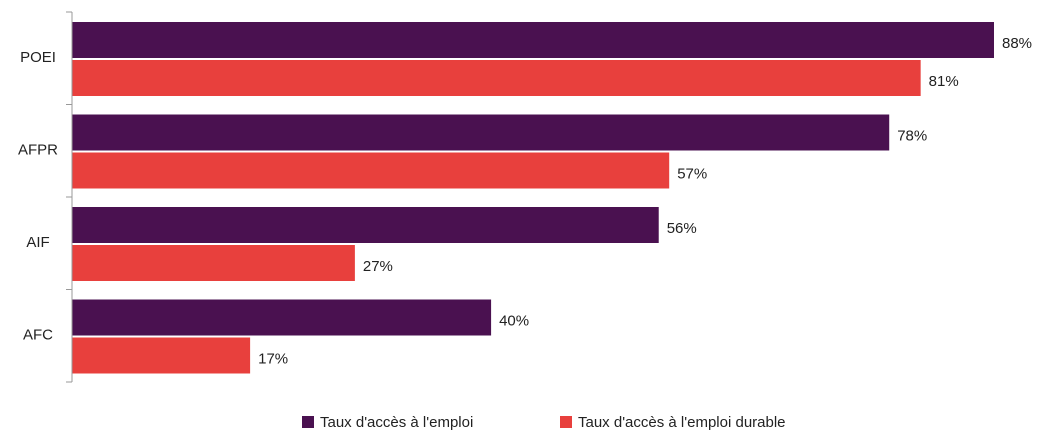  What do you see at coordinates (682, 422) in the screenshot?
I see `legend-label: Taux d'accès à l'emploi durable` at bounding box center [682, 422].